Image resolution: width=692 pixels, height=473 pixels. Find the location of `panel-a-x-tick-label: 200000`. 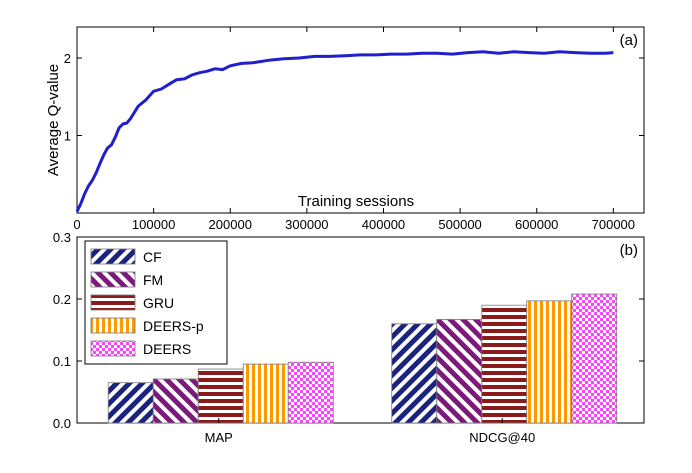

panel-a-x-tick-label: 200000 is located at coordinates (230, 224).